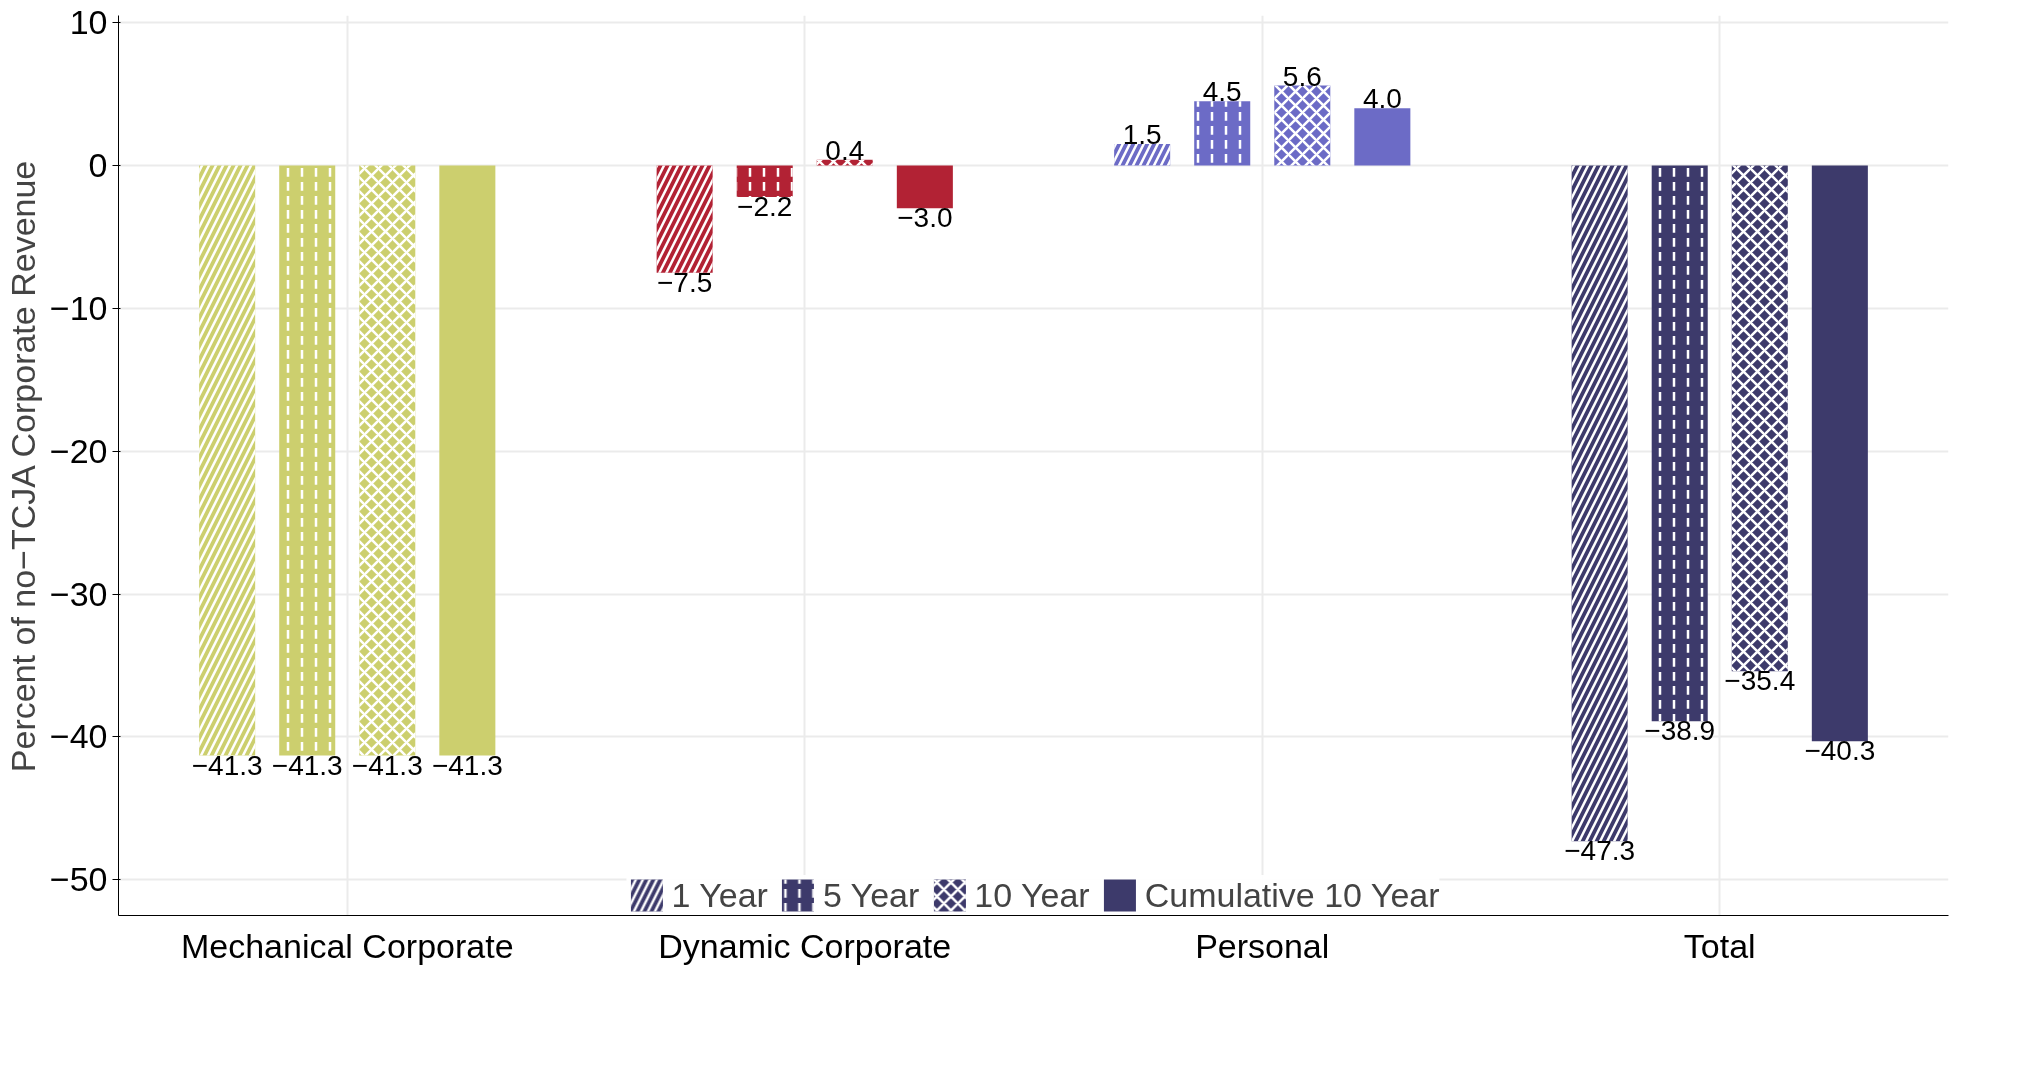 This screenshot has width=2018, height=1077. What do you see at coordinates (78, 307) in the screenshot?
I see `y-tick-label: −10` at bounding box center [78, 307].